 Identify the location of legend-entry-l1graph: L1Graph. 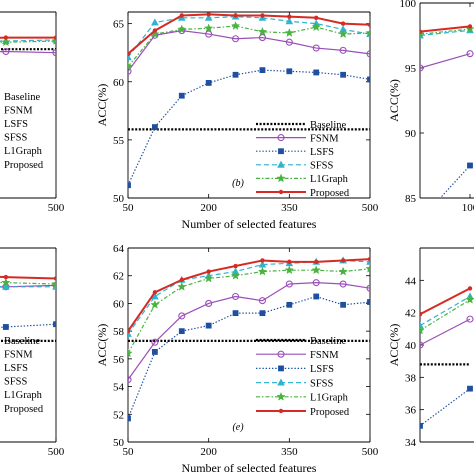
(329, 398).